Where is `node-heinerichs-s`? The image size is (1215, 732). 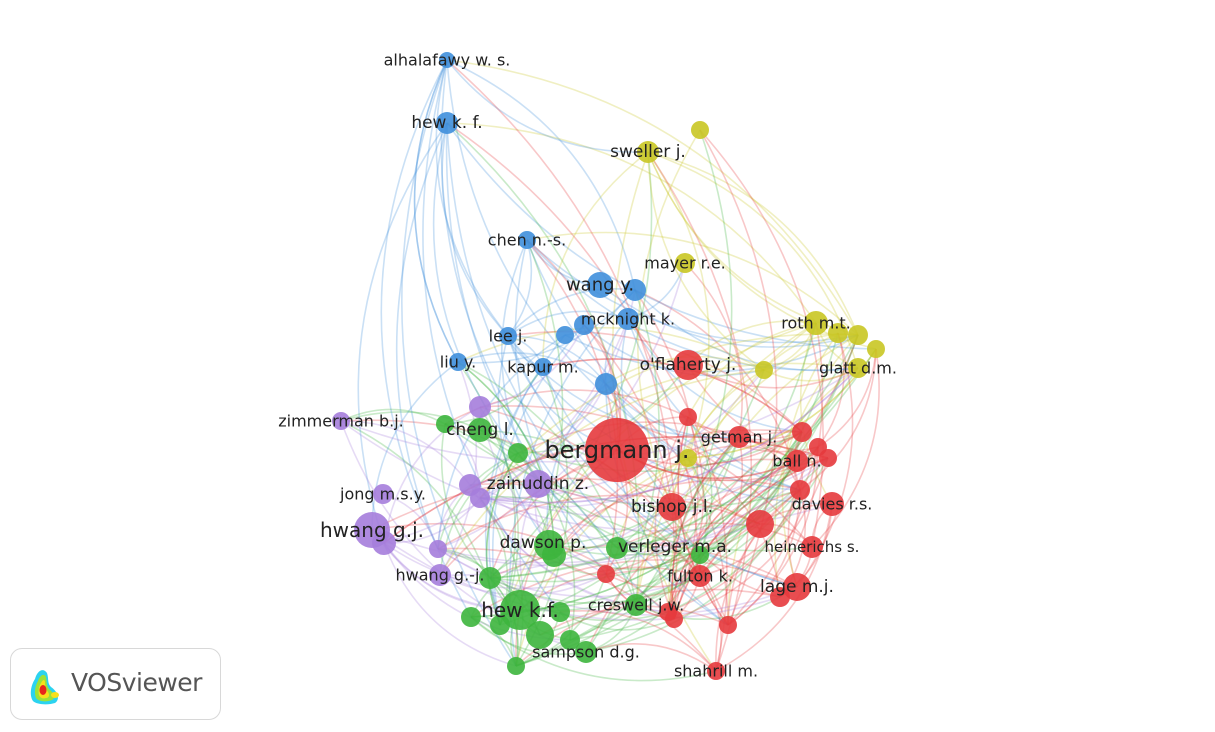 node-heinerichs-s is located at coordinates (812, 547).